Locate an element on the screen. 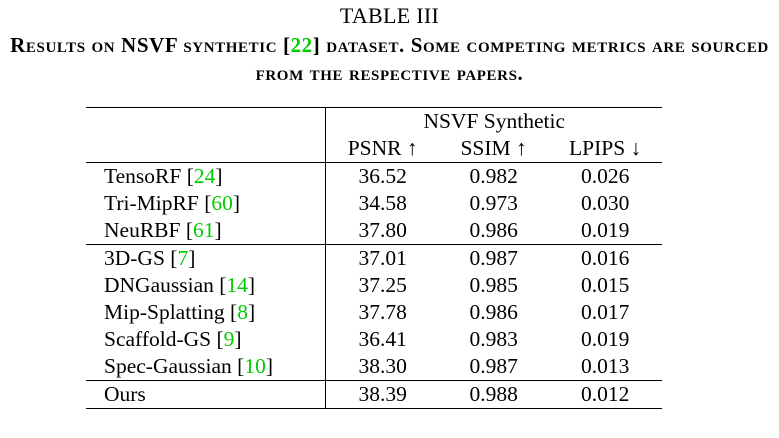 This screenshot has width=779, height=438. method-cell: NeuRBF [61] is located at coordinates (206, 231).